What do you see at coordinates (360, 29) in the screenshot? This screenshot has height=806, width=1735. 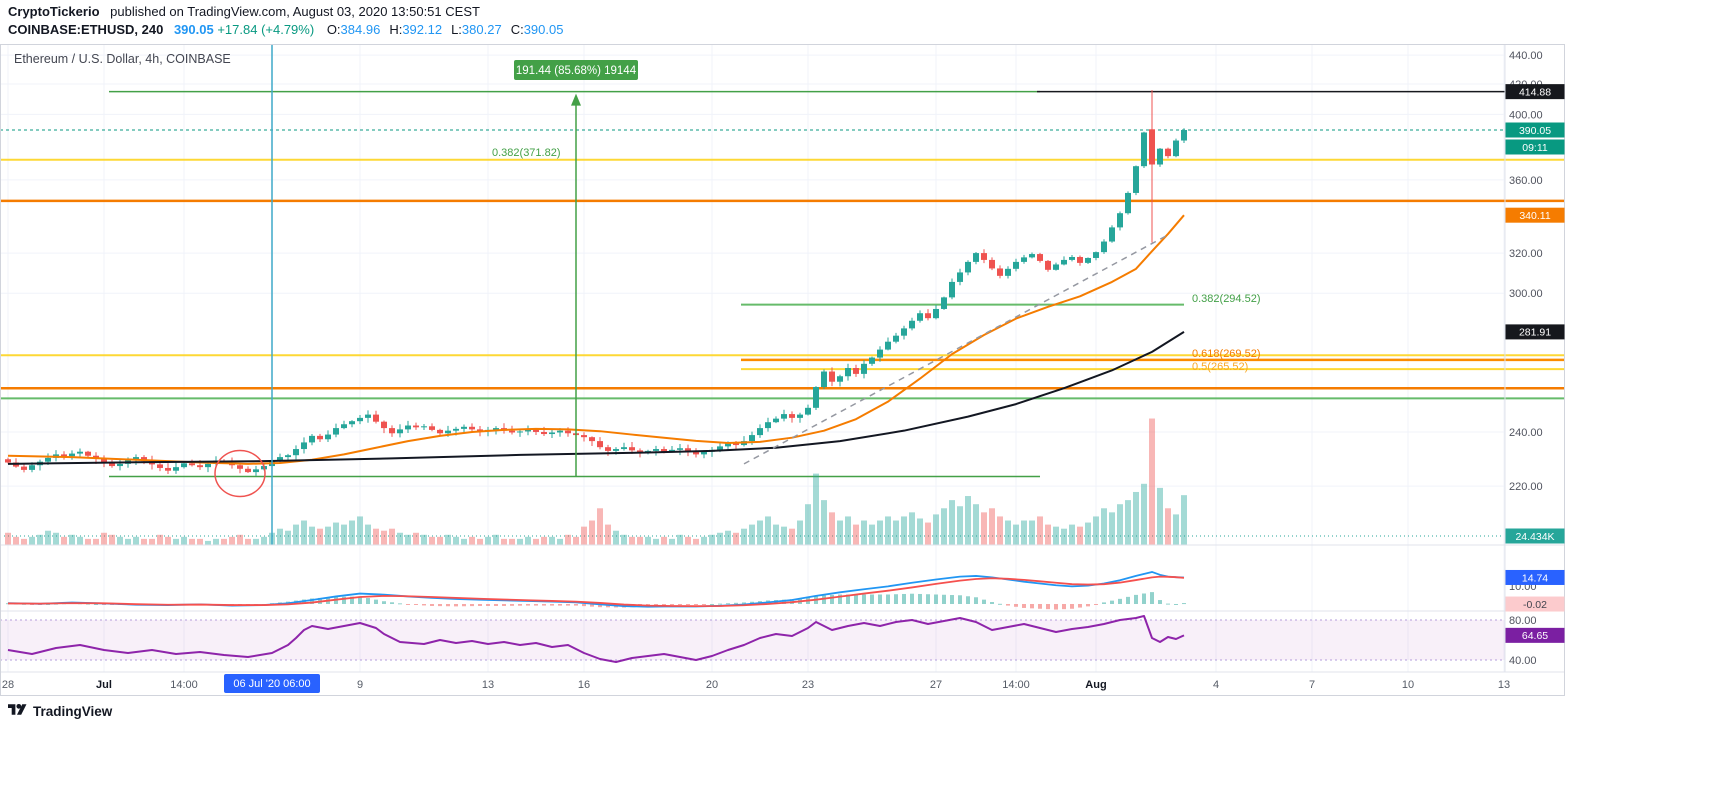 I see `ohlc-value: 384.96` at bounding box center [360, 29].